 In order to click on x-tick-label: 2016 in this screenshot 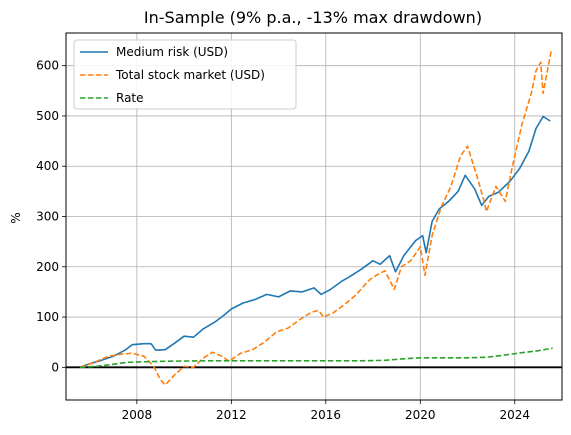, I will do `click(326, 415)`.